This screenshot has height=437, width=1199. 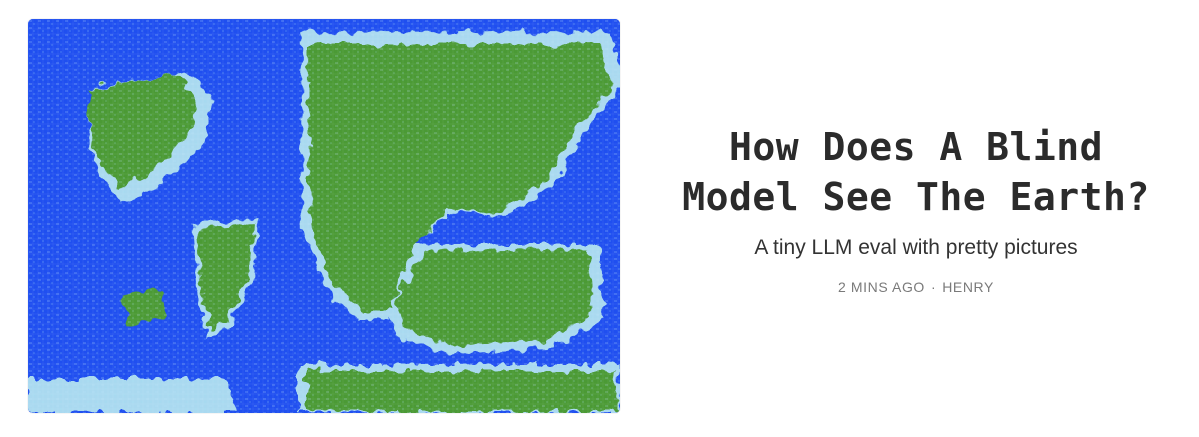 What do you see at coordinates (968, 287) in the screenshot?
I see `post-author: HENRY` at bounding box center [968, 287].